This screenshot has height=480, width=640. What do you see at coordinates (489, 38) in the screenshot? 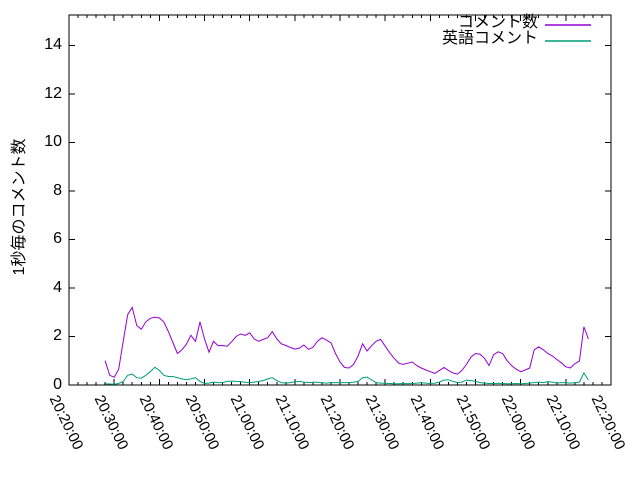
I see `legend-label-english-comments: 英語コメント` at bounding box center [489, 38].